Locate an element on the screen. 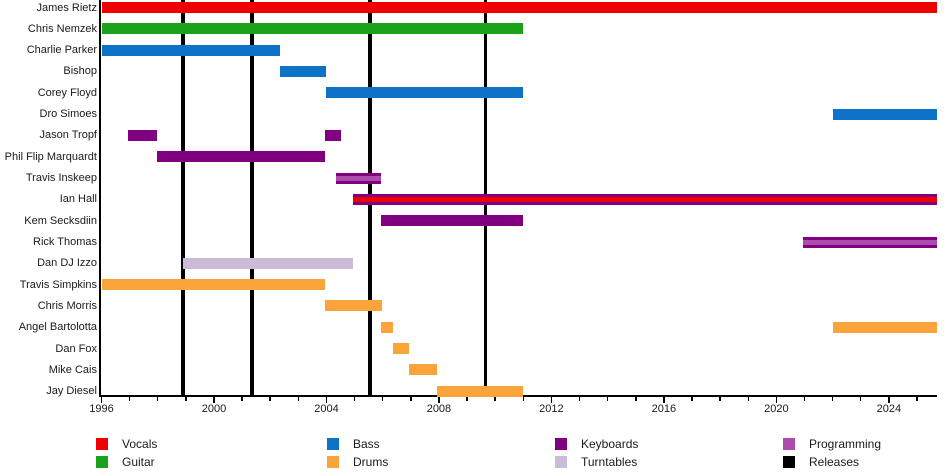 The image size is (950, 476). x-axis-tick-label: 2016 is located at coordinates (664, 409).